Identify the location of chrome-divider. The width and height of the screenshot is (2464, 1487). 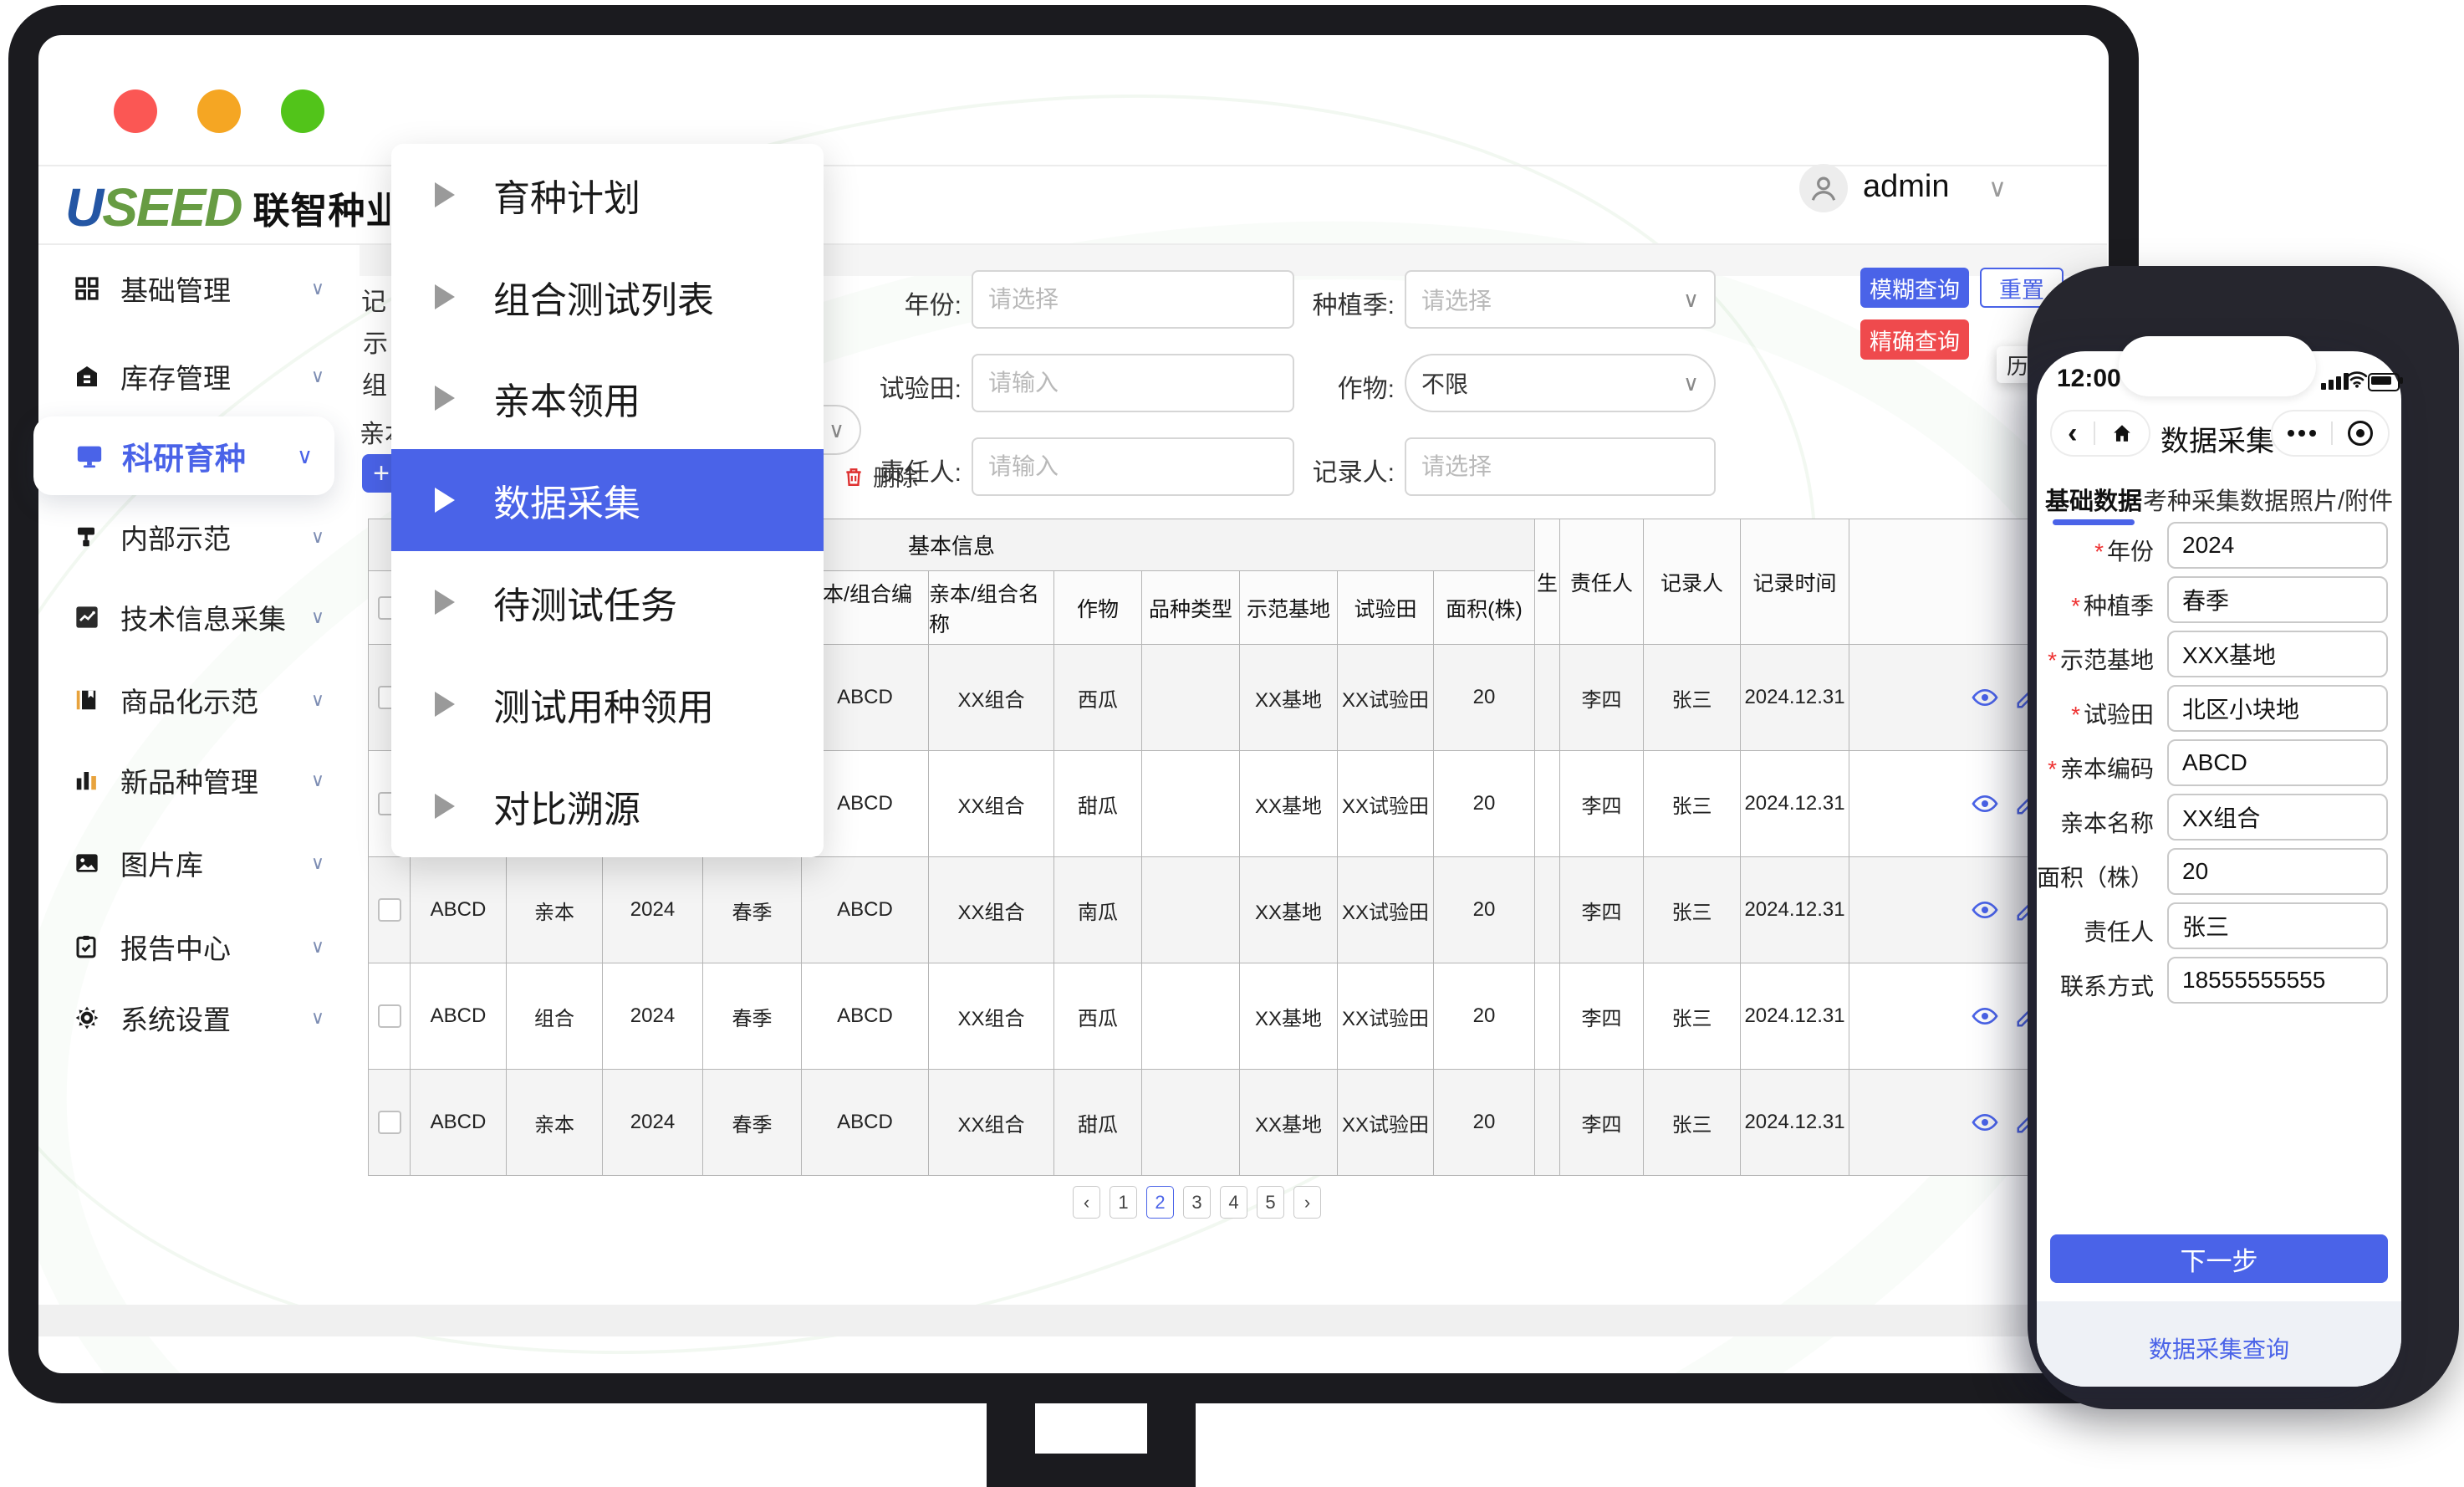
(1072, 165).